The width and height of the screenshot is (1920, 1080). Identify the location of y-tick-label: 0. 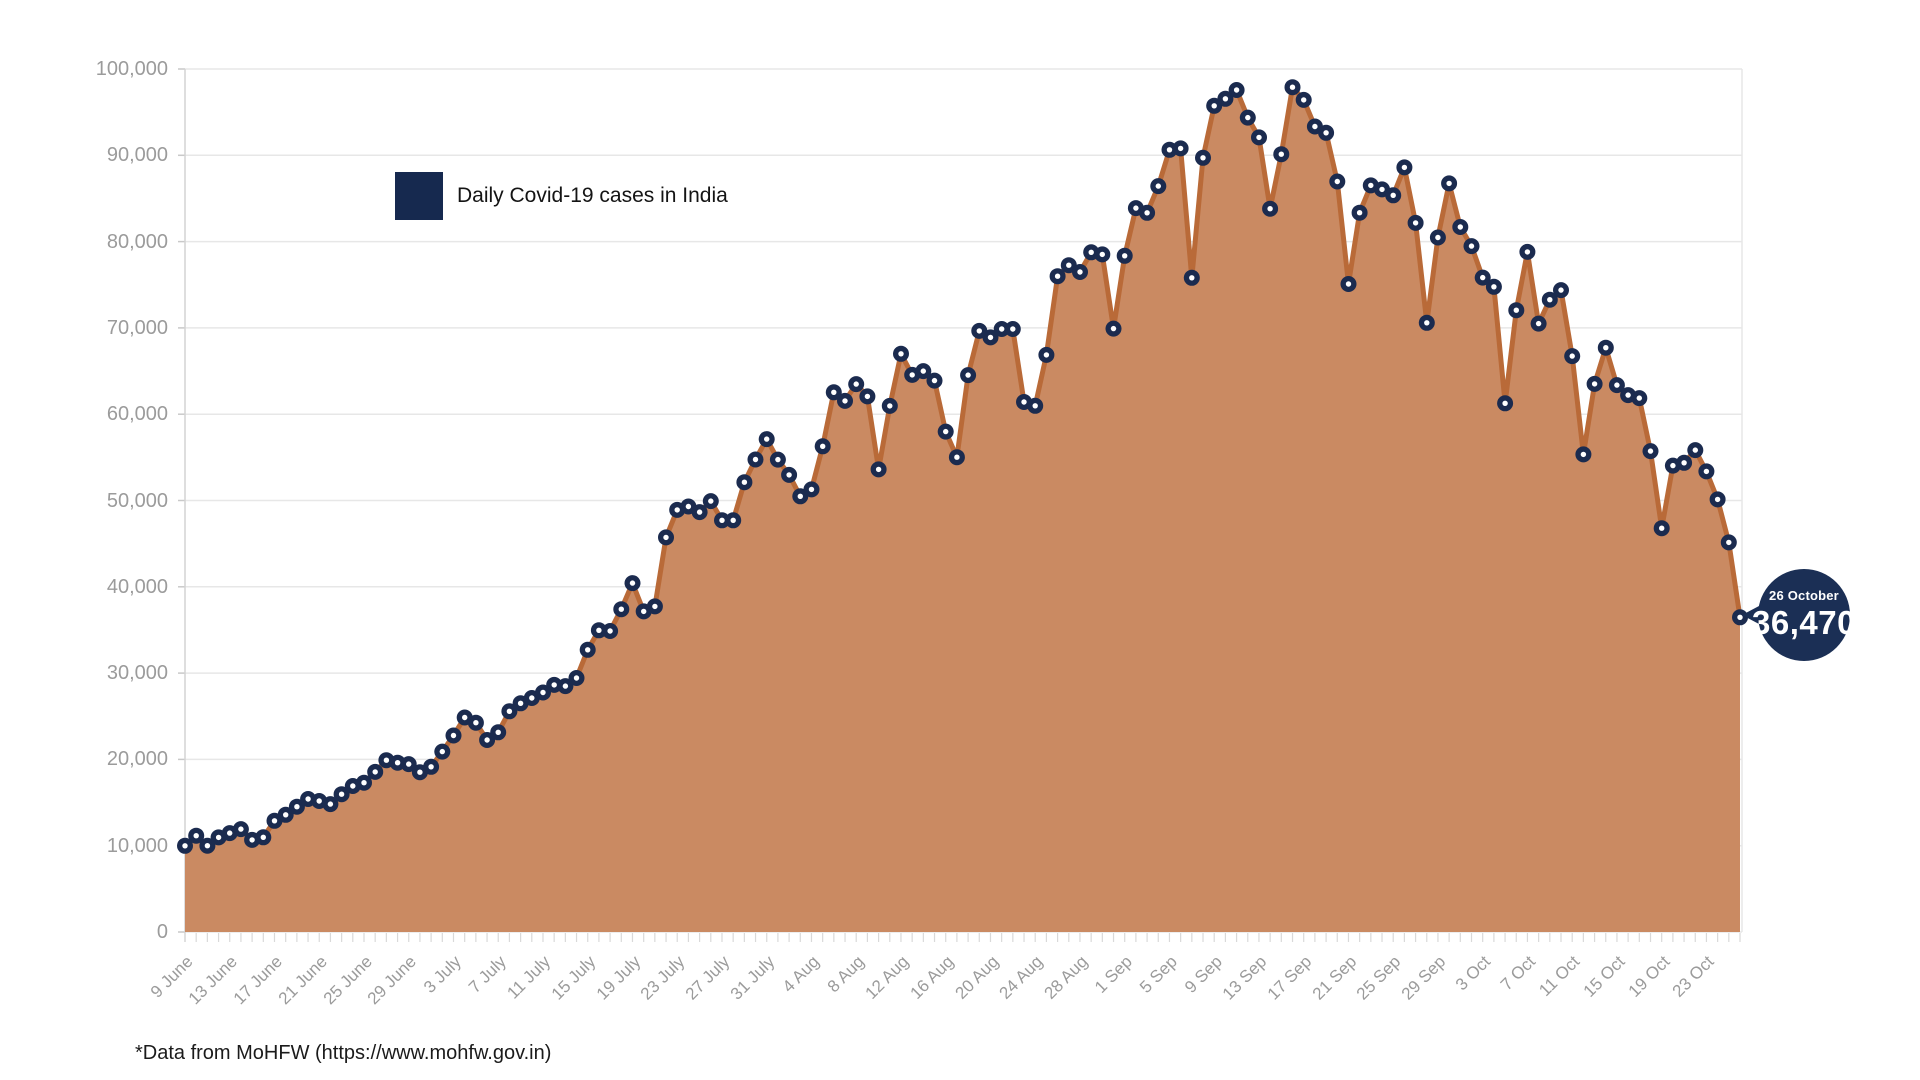
(162, 932).